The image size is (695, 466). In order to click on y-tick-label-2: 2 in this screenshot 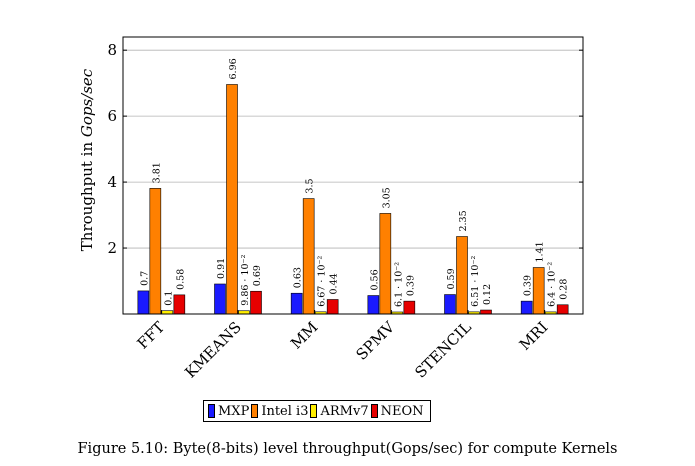, I will do `click(112, 248)`.